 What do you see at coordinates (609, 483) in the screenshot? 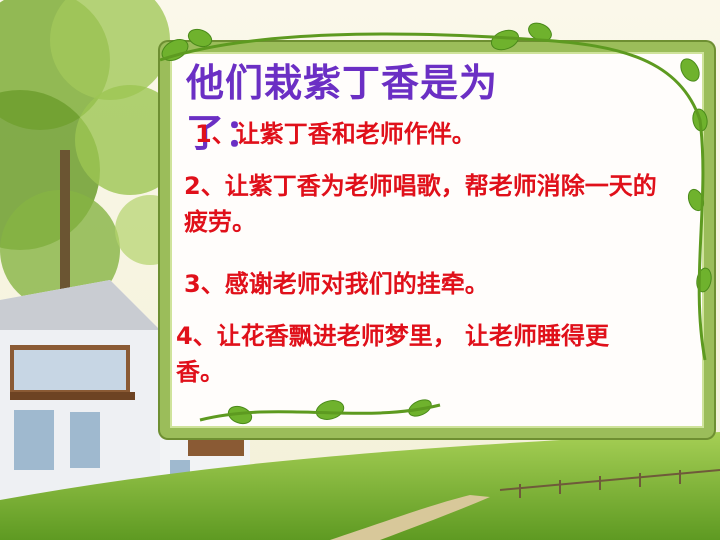
I see `fence` at bounding box center [609, 483].